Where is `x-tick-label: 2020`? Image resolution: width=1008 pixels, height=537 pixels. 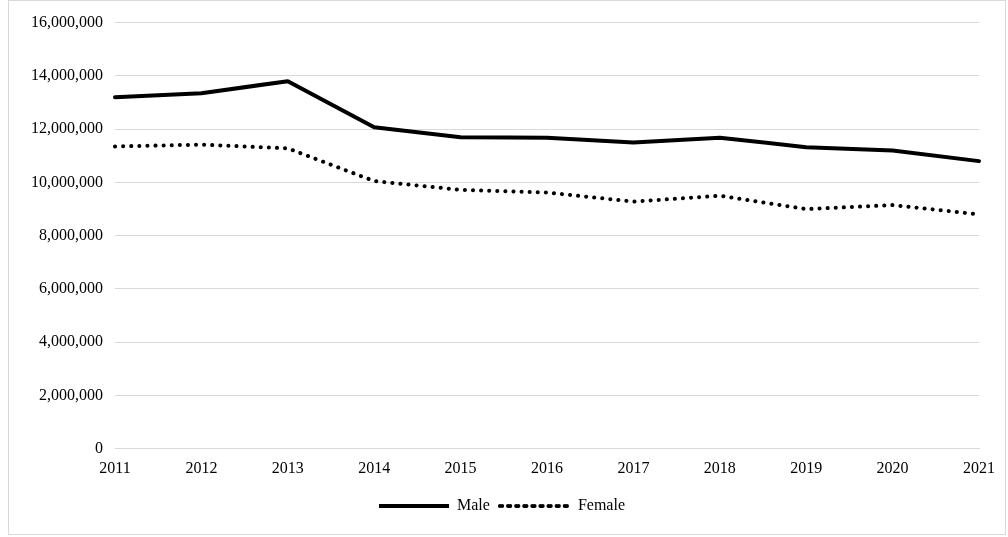
x-tick-label: 2020 is located at coordinates (892, 467).